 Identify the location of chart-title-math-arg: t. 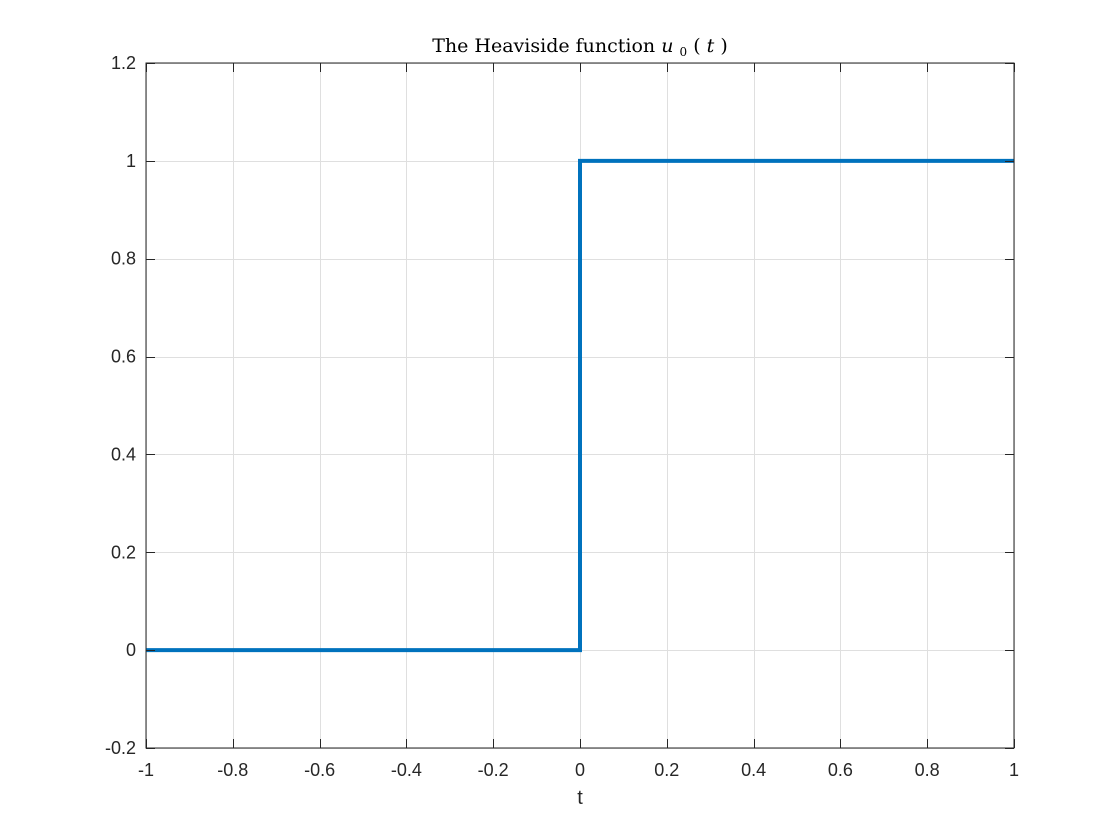
(711, 46).